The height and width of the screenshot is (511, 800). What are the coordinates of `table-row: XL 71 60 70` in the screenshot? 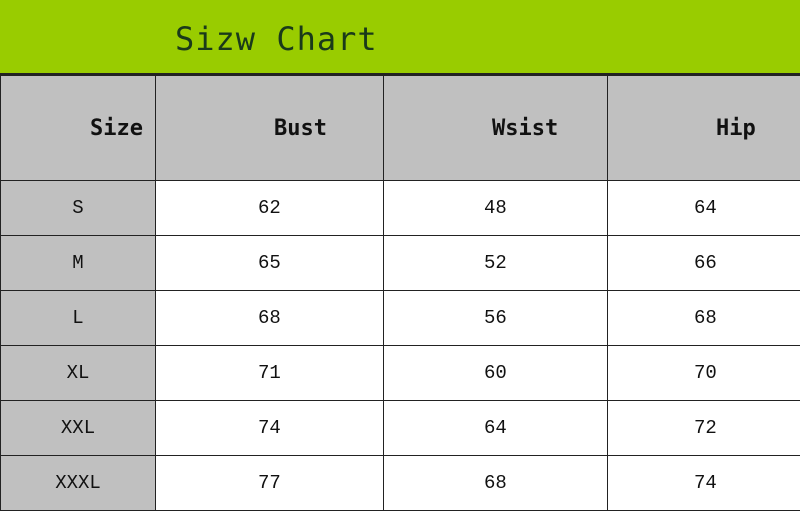 It's located at (400, 373).